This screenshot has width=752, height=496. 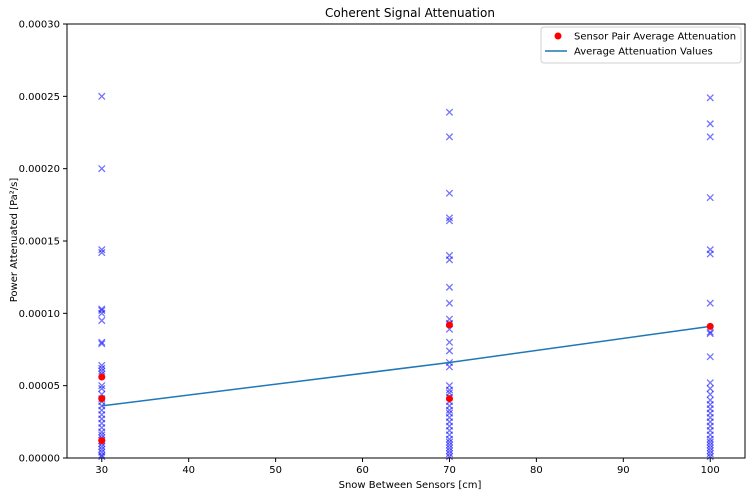 What do you see at coordinates (39, 97) in the screenshot?
I see `y-tick-label: 0.00025` at bounding box center [39, 97].